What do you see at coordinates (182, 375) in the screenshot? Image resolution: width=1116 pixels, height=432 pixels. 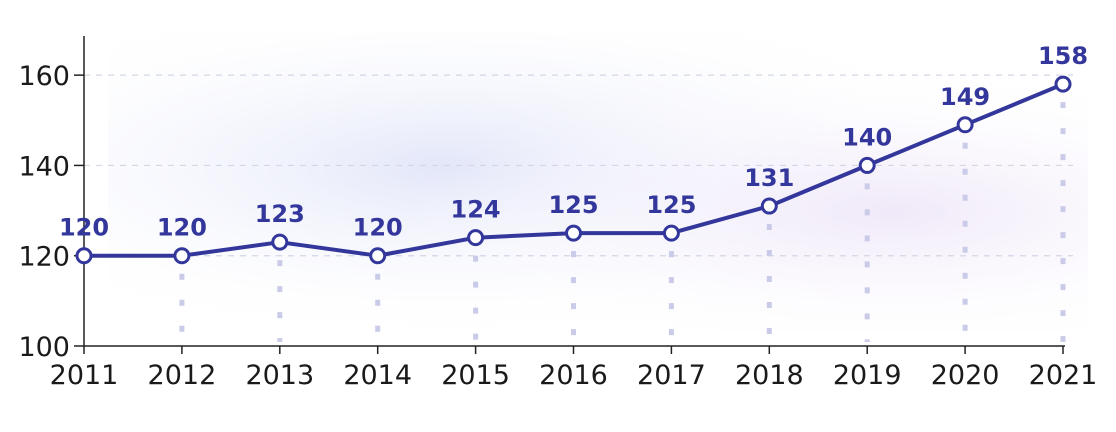 I see `x-tick-label: 2012` at bounding box center [182, 375].